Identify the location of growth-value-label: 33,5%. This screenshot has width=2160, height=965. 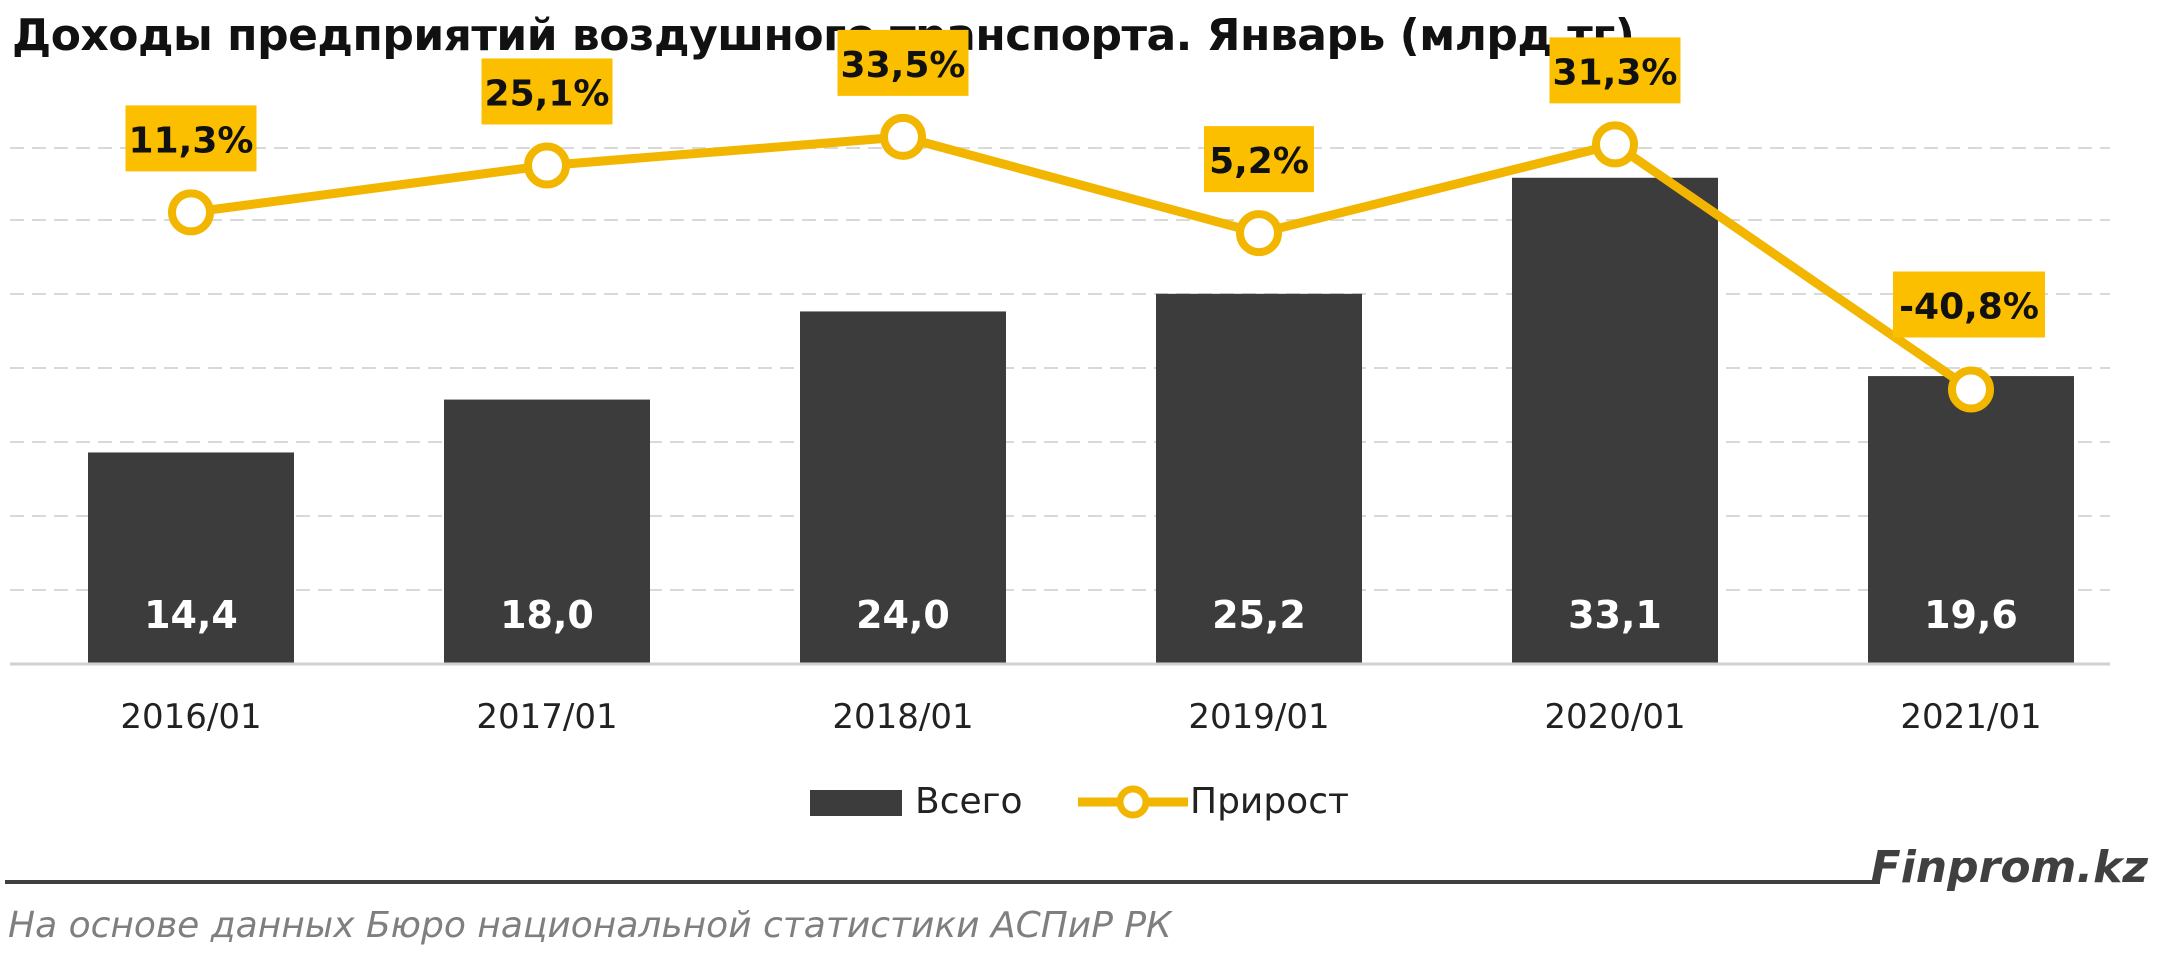
(903, 65).